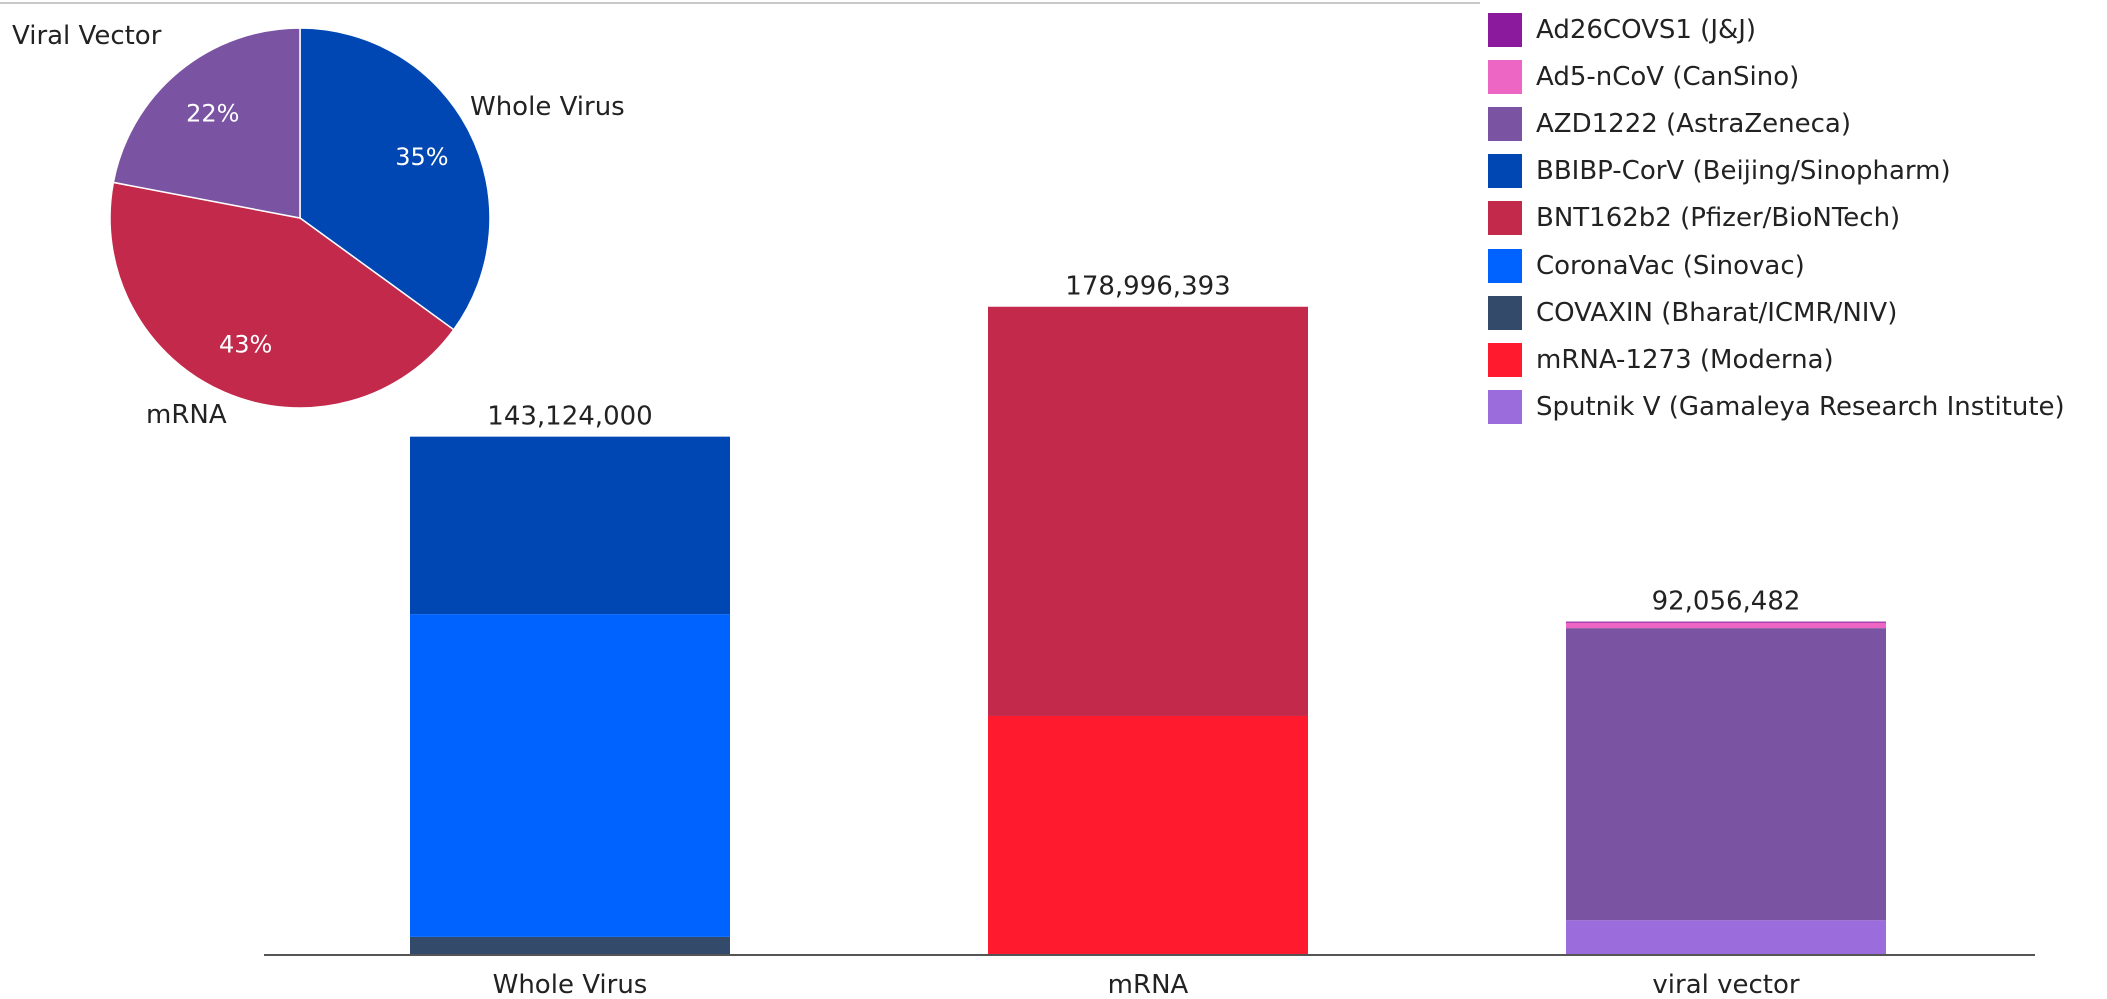 The image size is (2107, 999). Describe the element at coordinates (570, 945) in the screenshot. I see `bar-segment-covaxin-bharat-icmr-niv` at that location.